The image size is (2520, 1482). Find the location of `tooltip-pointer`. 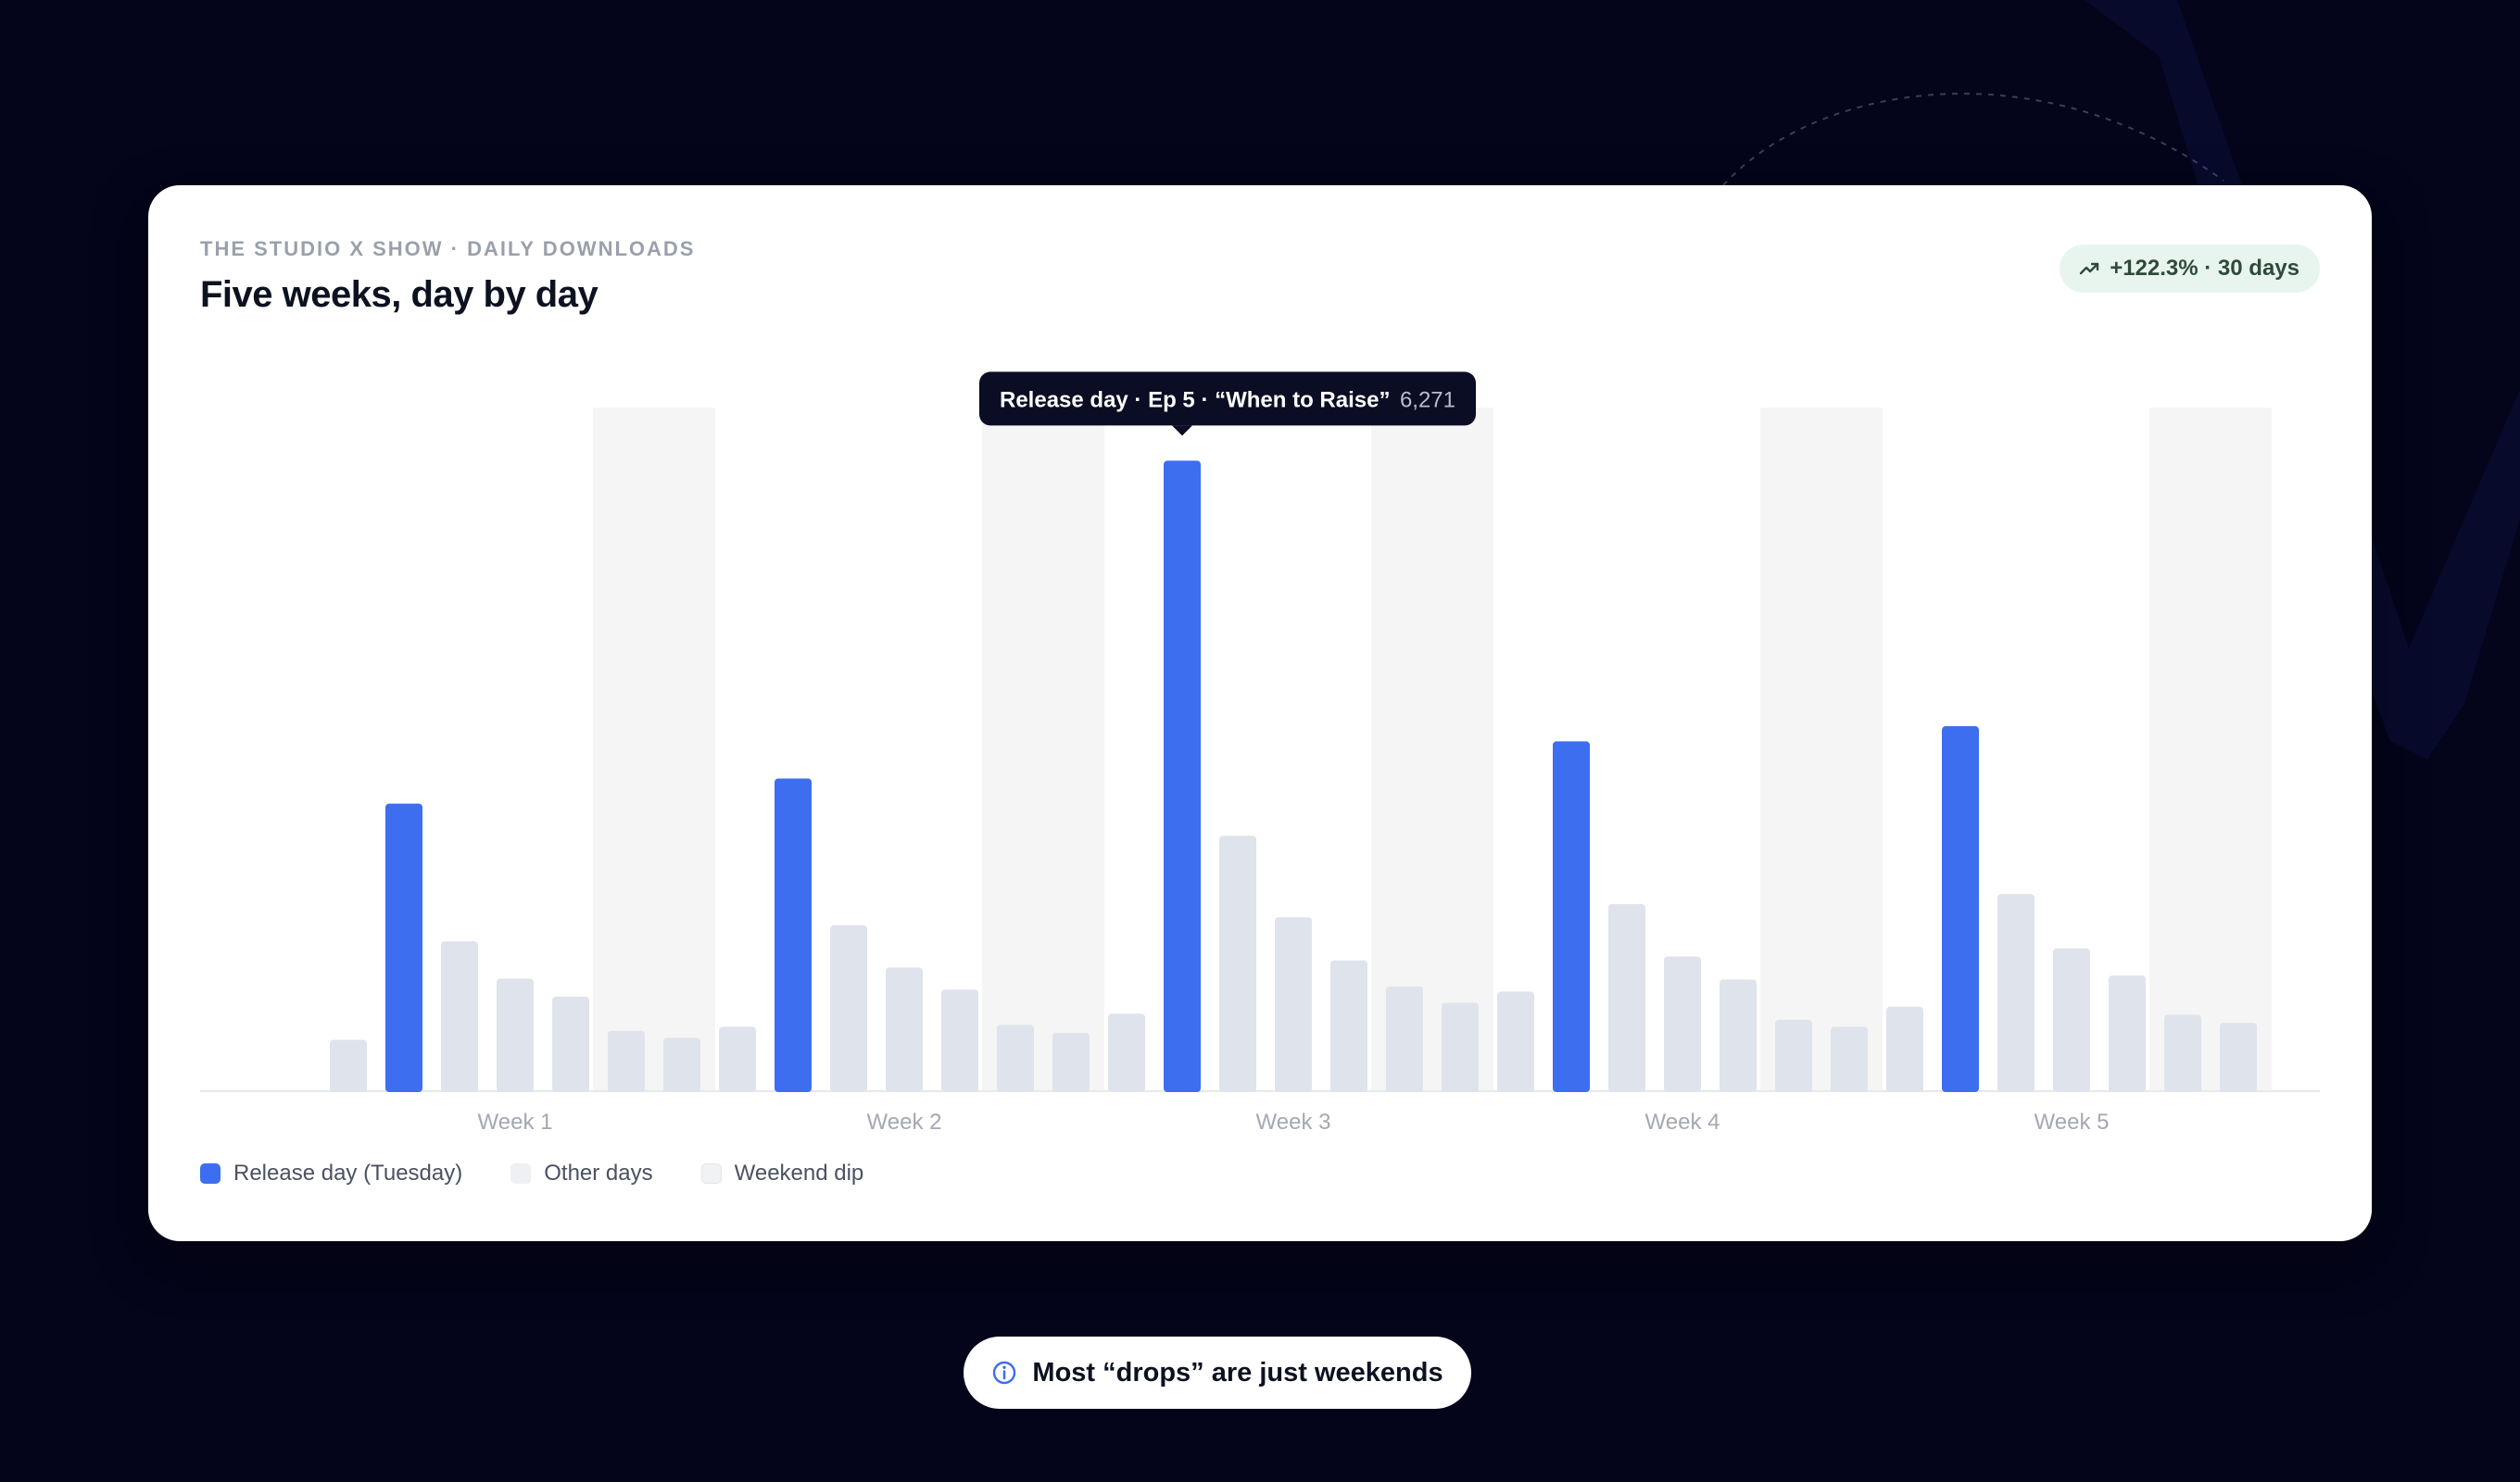

tooltip-pointer is located at coordinates (1182, 430).